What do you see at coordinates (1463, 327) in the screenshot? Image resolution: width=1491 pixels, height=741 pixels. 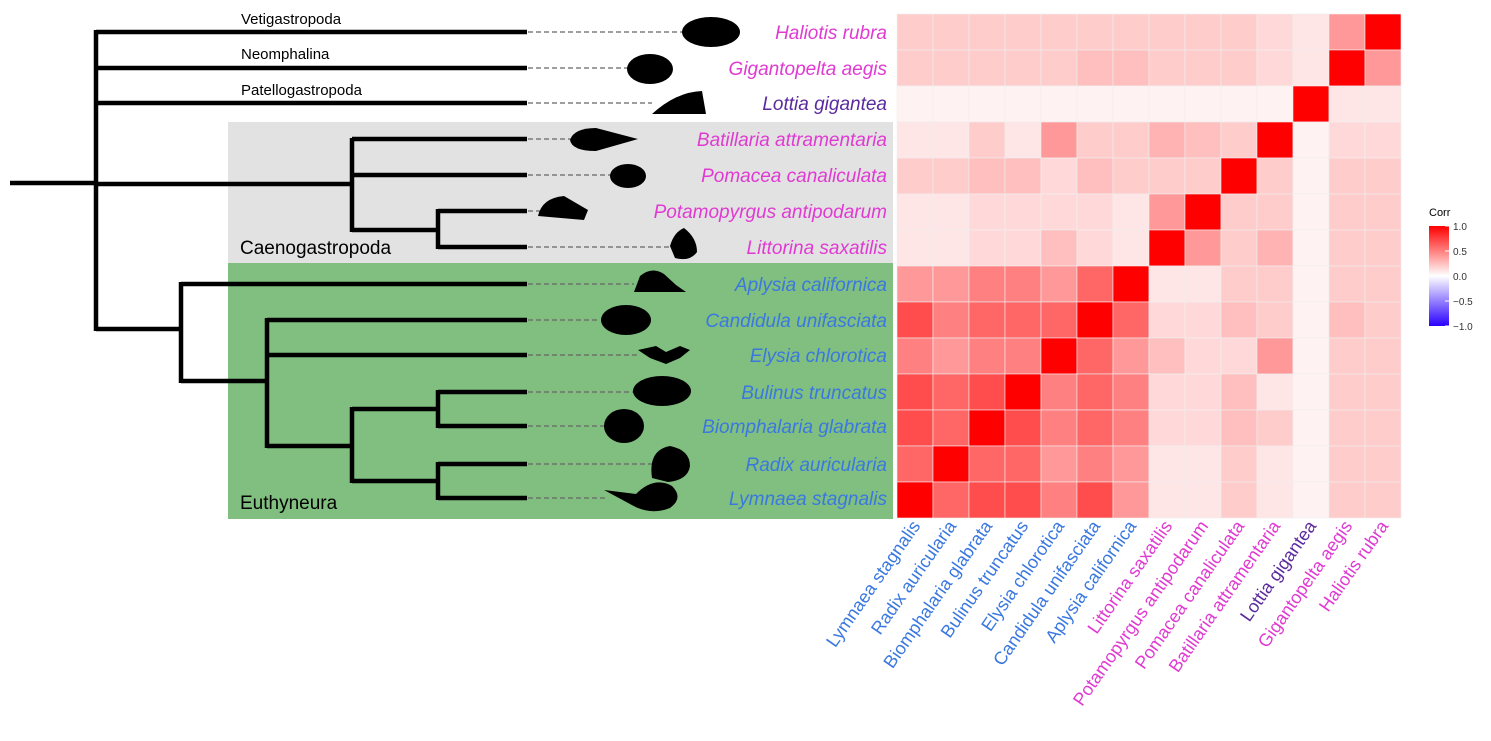 I see `legend-tick-label: −1.0` at bounding box center [1463, 327].